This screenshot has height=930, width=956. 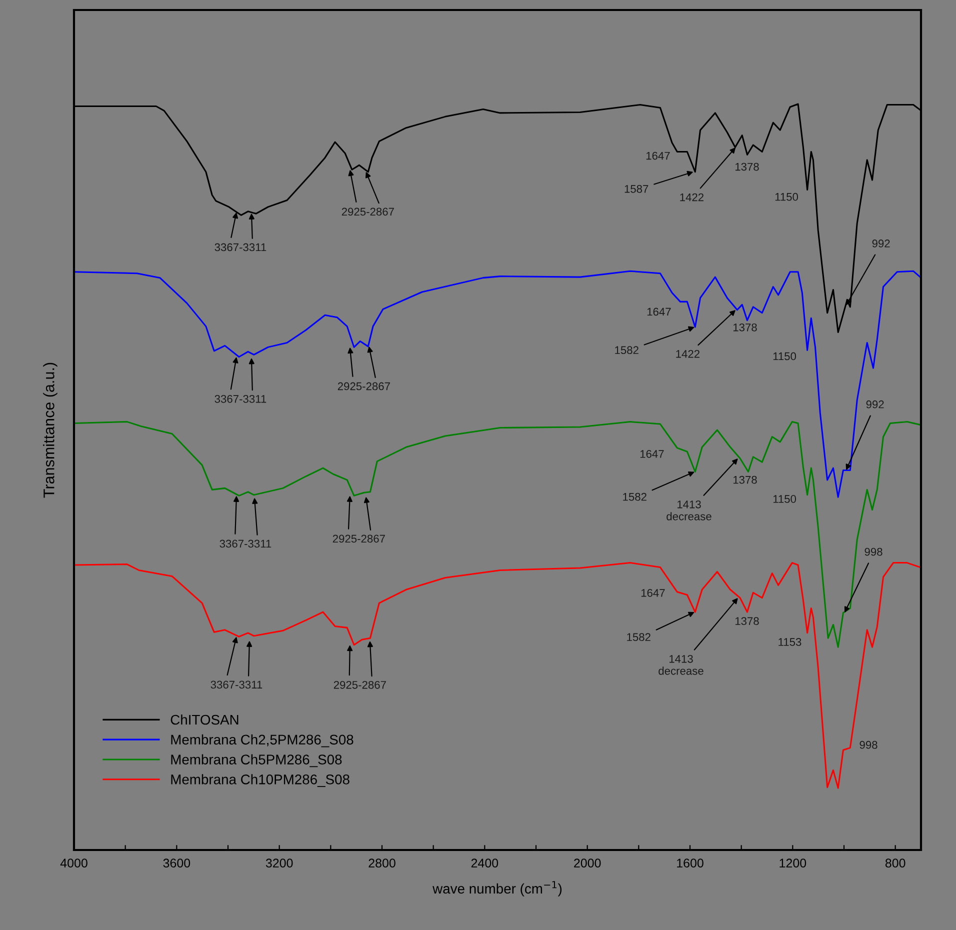 I want to click on x-tick-label: 4000, so click(x=74, y=863).